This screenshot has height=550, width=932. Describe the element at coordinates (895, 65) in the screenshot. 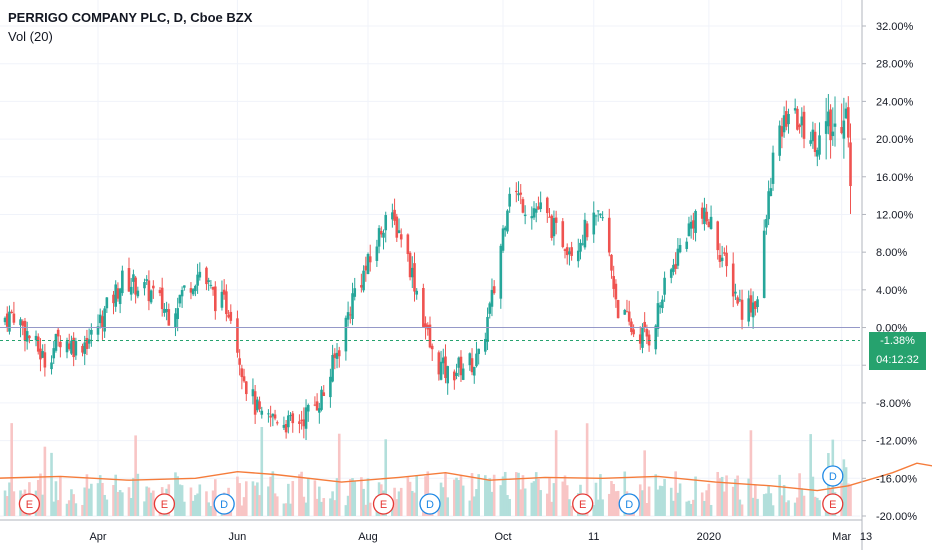

I see `y-tick-label: 28.00%` at that location.